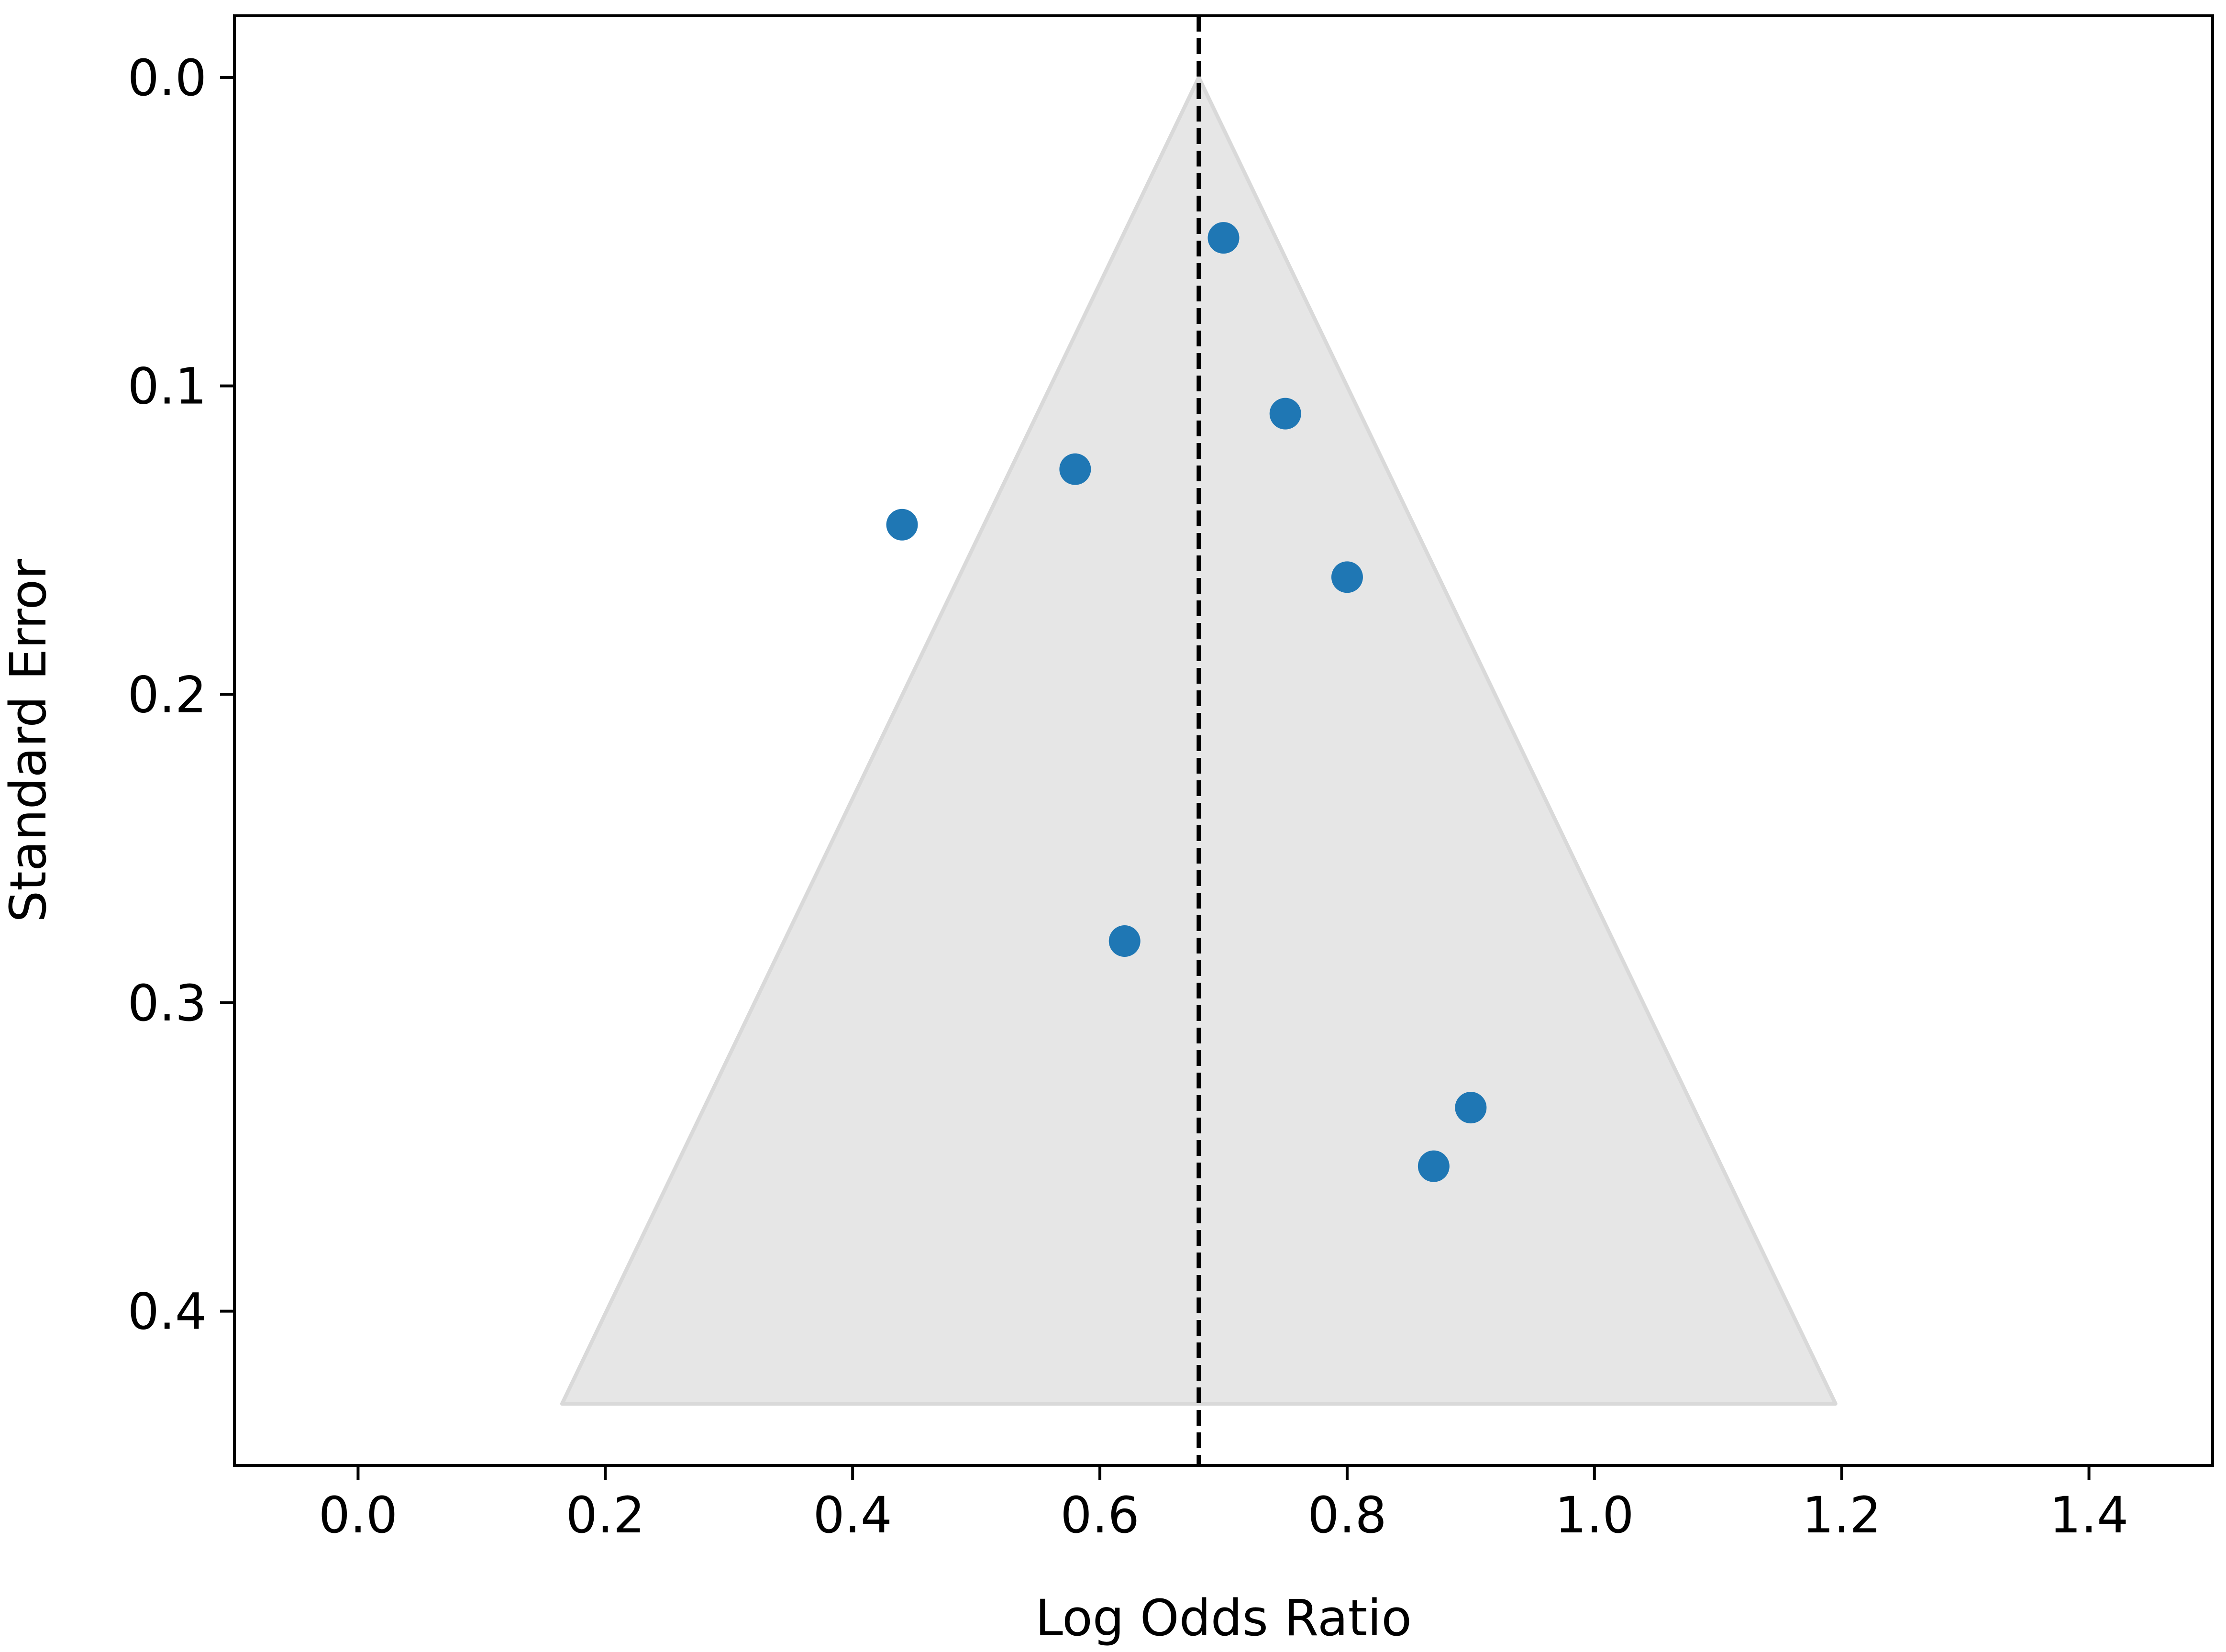 Image resolution: width=2226 pixels, height=1652 pixels. What do you see at coordinates (1841, 1515) in the screenshot?
I see `x-tick-label: 1.2` at bounding box center [1841, 1515].